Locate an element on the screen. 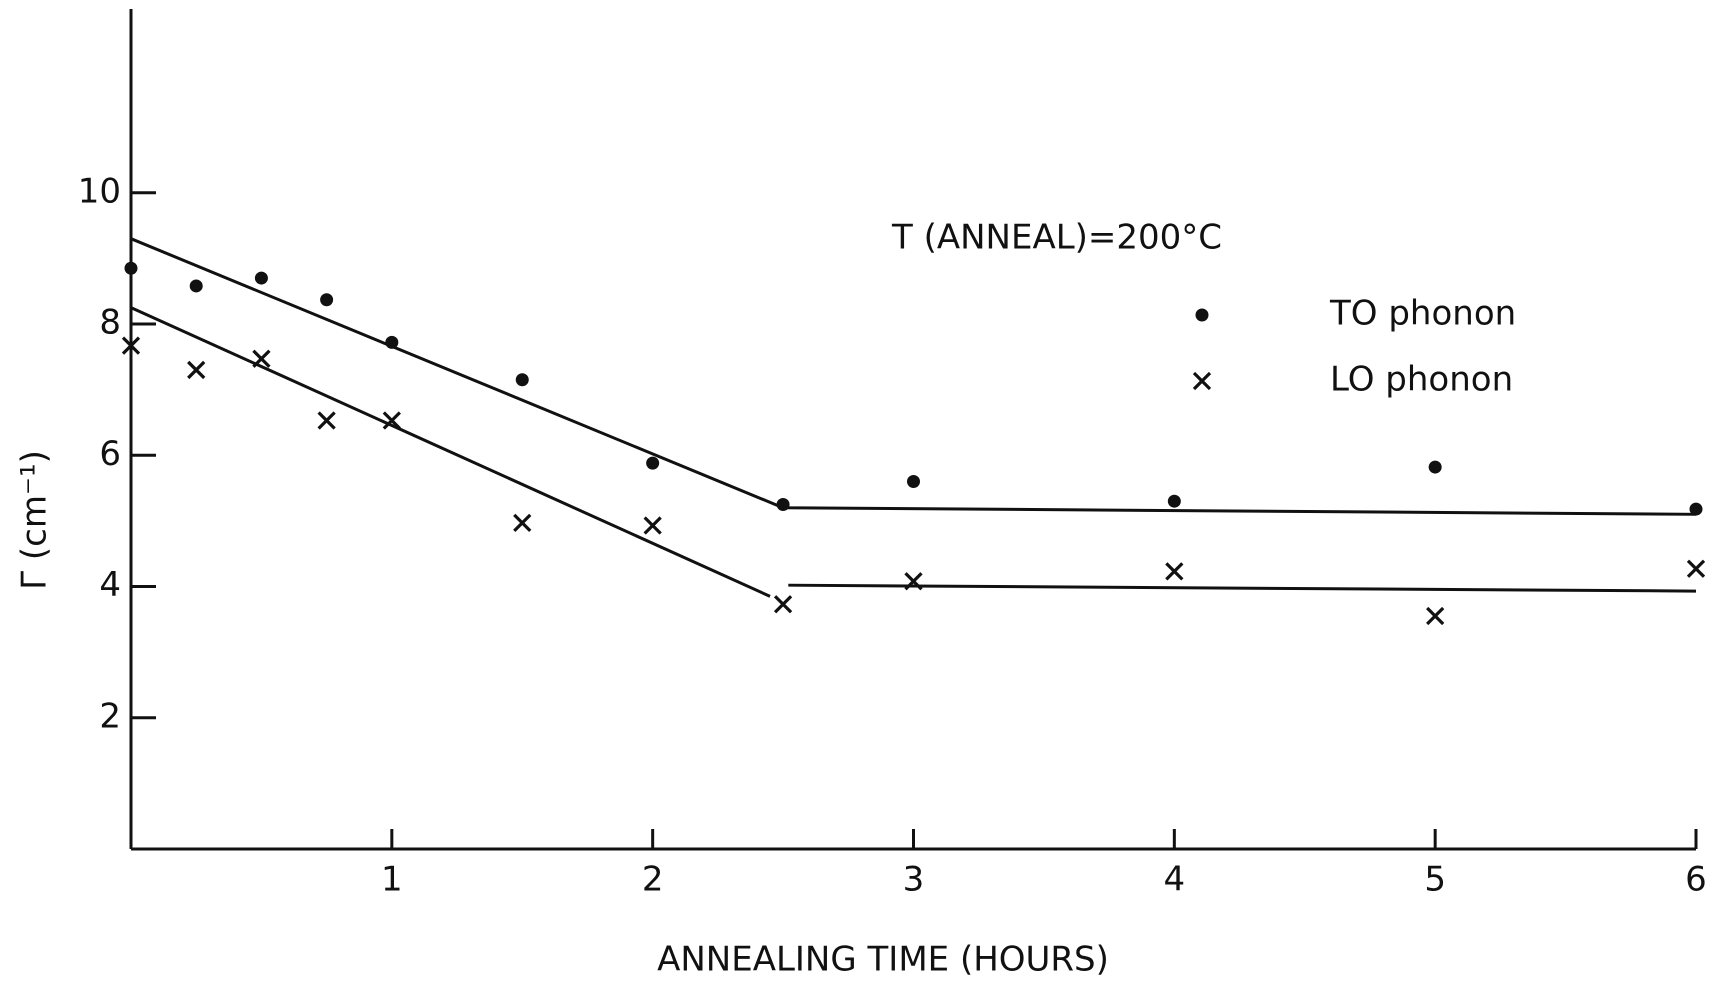  annotation: T (ANNEAL)=200°C is located at coordinates (1056, 238).